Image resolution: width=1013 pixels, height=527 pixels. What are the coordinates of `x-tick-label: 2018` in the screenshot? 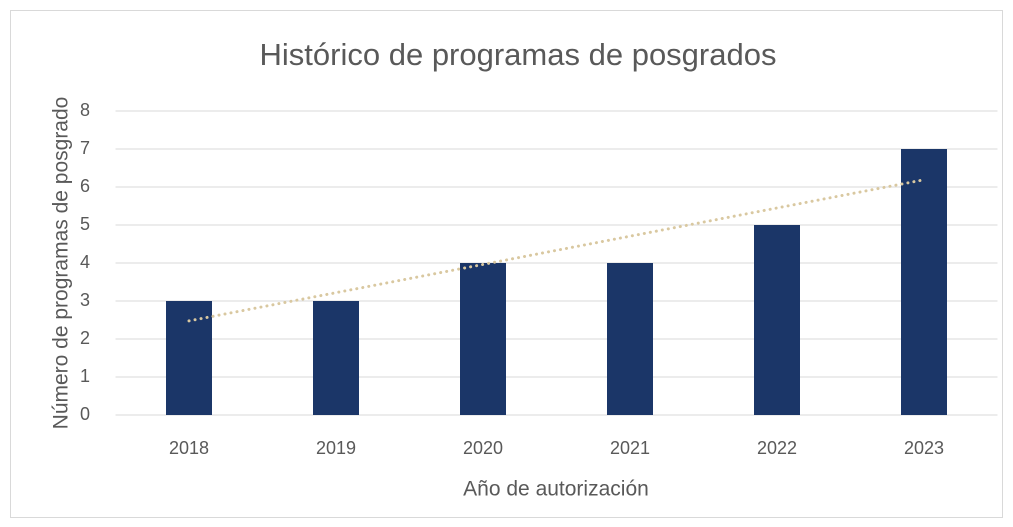 It's located at (189, 448).